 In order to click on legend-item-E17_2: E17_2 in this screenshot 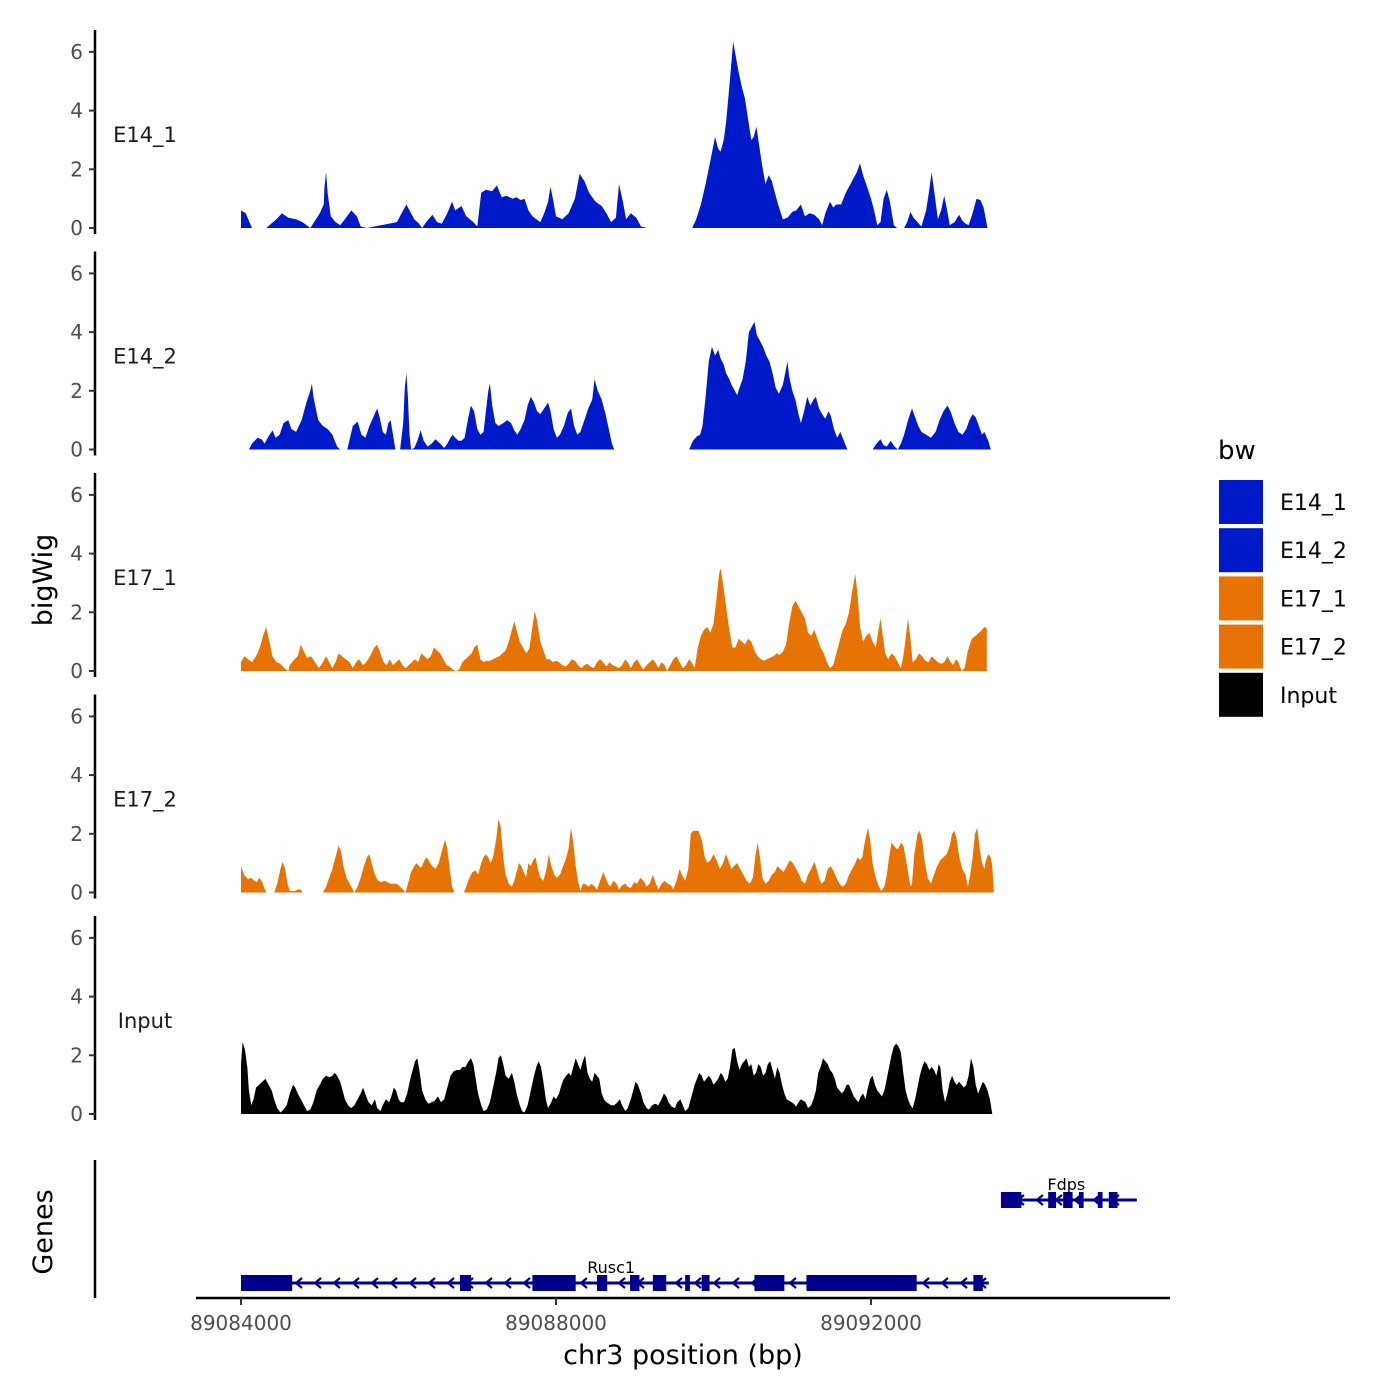, I will do `click(1283, 646)`.